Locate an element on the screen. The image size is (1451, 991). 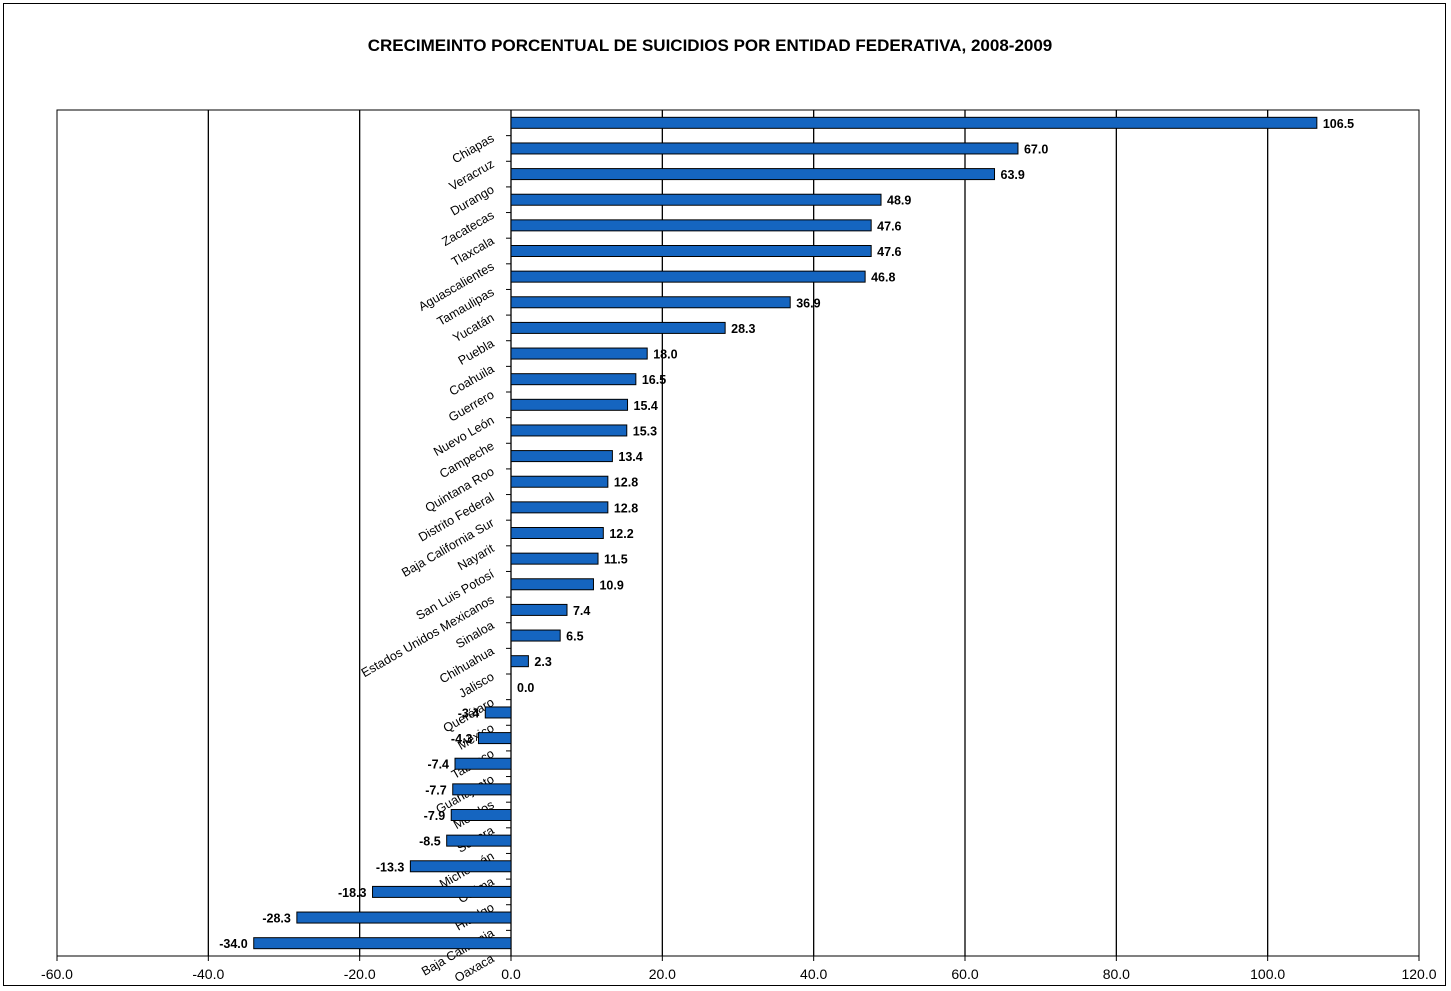
data-label: 7.4 is located at coordinates (581, 611).